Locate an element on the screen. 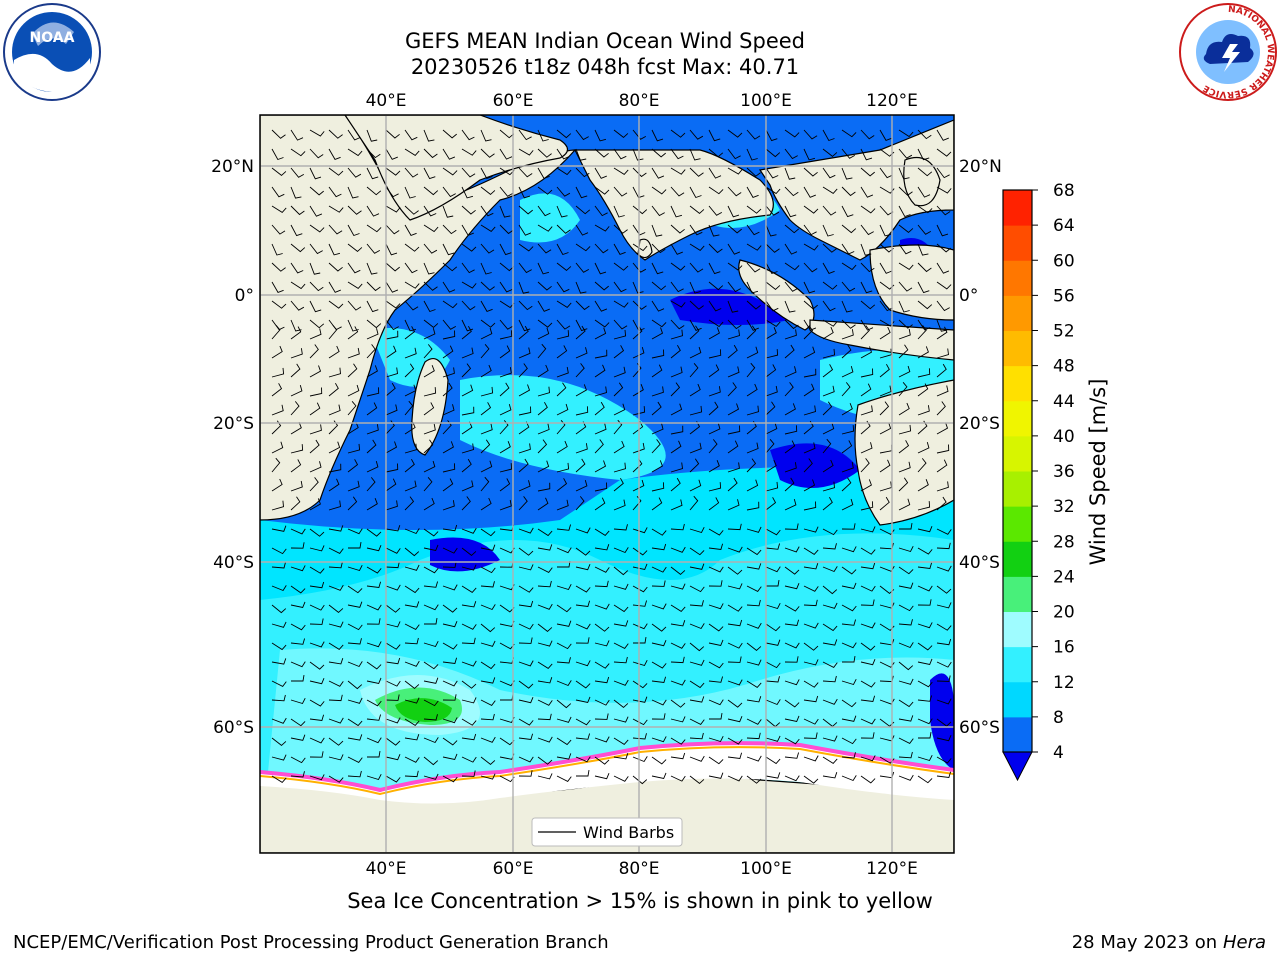 This screenshot has height=960, width=1280. colorbar-label: Wind Speed [m/s] is located at coordinates (1098, 472).